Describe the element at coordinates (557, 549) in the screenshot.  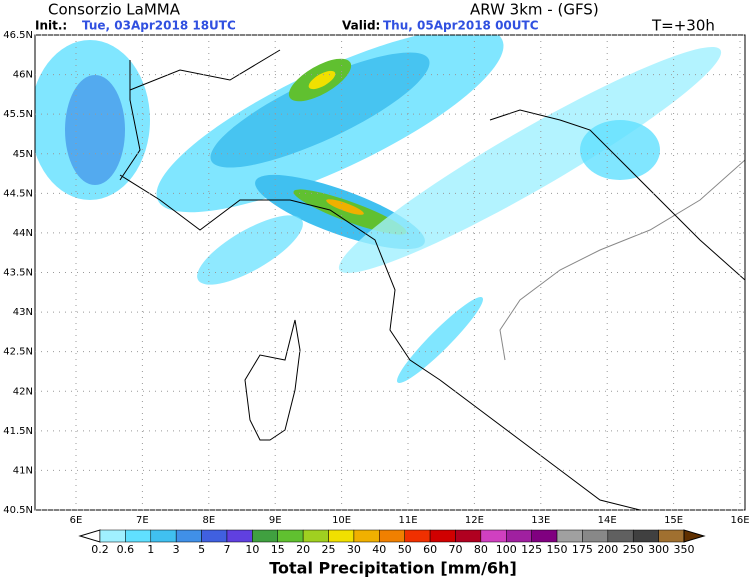
I see `colorbar-label: 150` at that location.